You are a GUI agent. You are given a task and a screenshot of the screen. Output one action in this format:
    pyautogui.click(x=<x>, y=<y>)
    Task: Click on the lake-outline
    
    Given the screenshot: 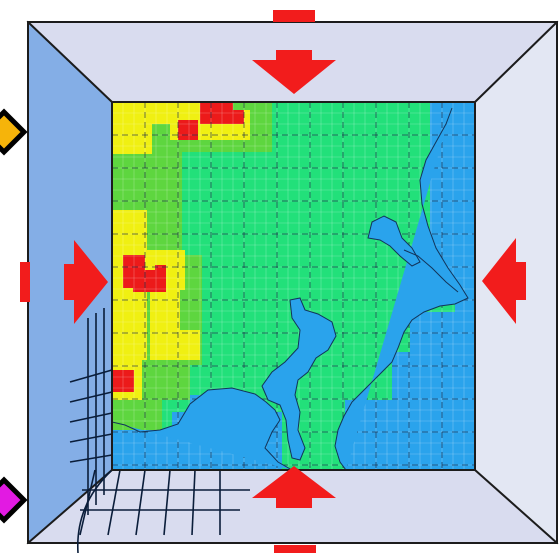 What is the action you would take?
    pyautogui.click(x=394, y=241)
    